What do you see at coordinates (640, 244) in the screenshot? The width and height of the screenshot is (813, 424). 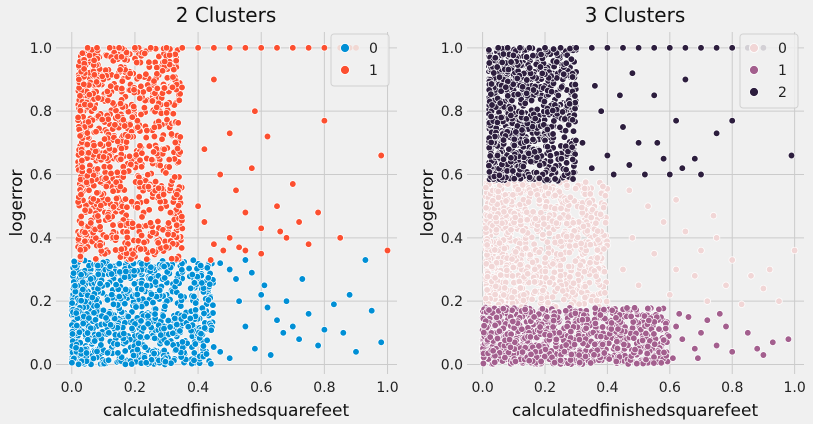 I see `series-0-points` at bounding box center [640, 244].